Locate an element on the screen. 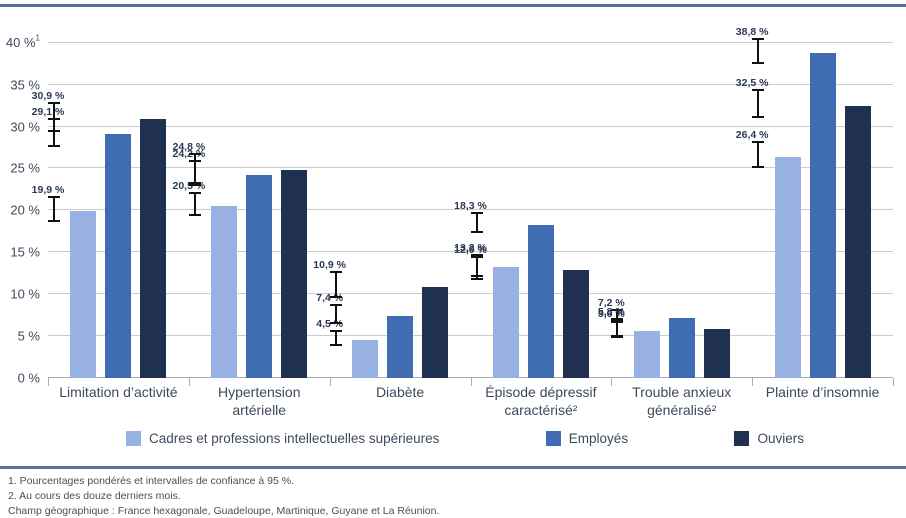 This screenshot has width=906, height=518. x-axis-label: Plainte d’insomnie is located at coordinates (822, 392).